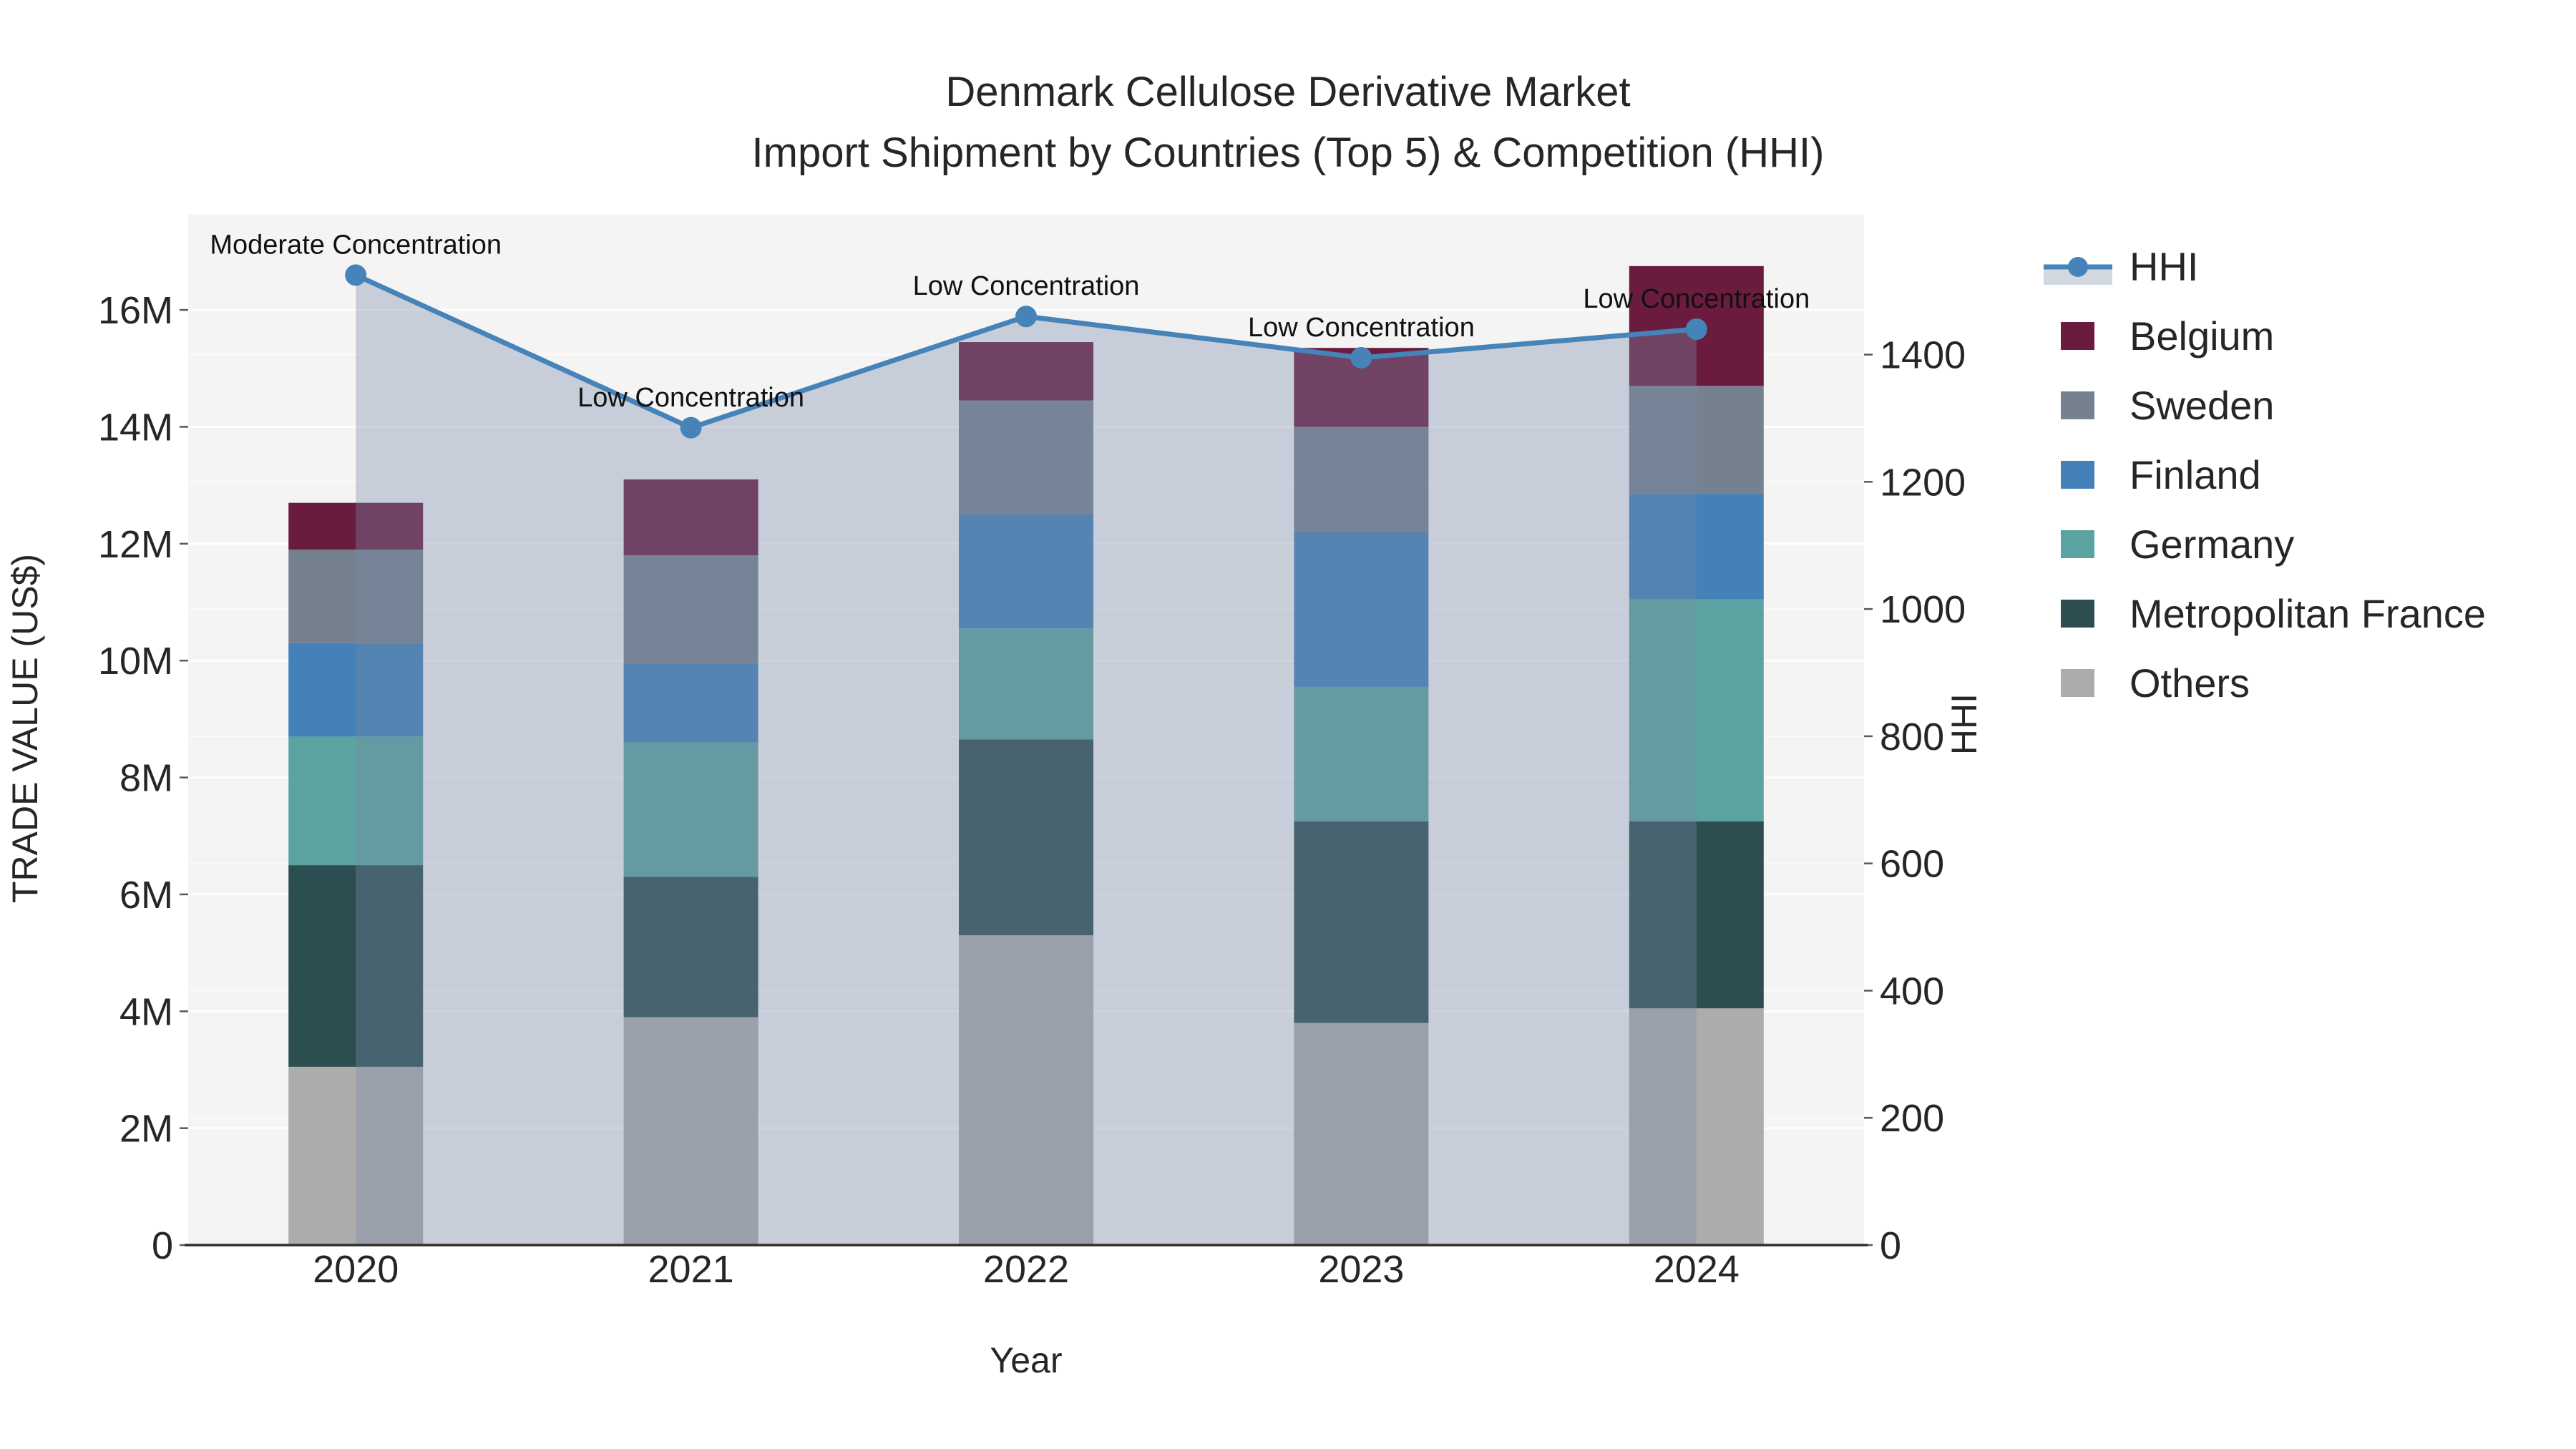  What do you see at coordinates (690, 809) in the screenshot?
I see `bar-segment-2021-germany` at bounding box center [690, 809].